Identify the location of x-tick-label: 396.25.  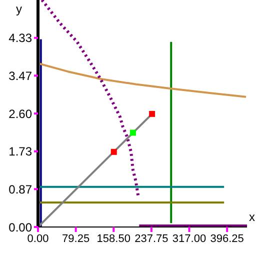
(227, 238).